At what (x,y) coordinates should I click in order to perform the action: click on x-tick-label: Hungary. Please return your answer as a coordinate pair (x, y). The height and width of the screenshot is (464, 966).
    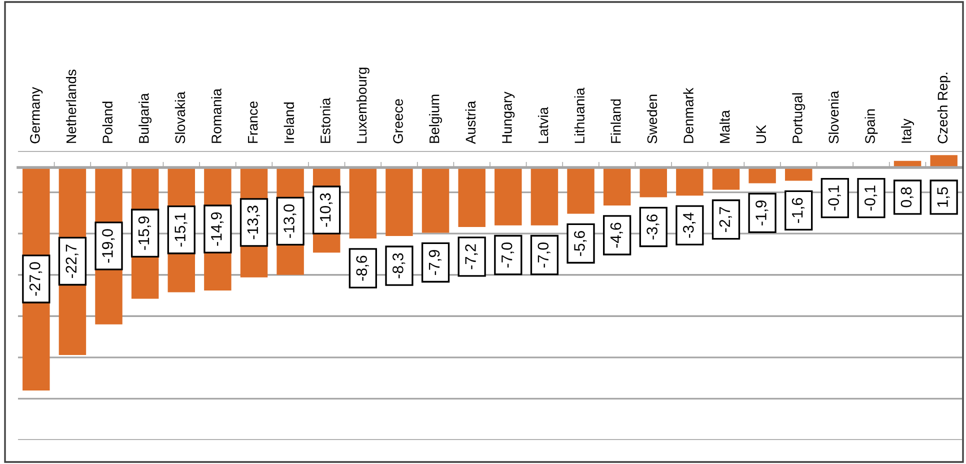
    Looking at the image, I should click on (508, 117).